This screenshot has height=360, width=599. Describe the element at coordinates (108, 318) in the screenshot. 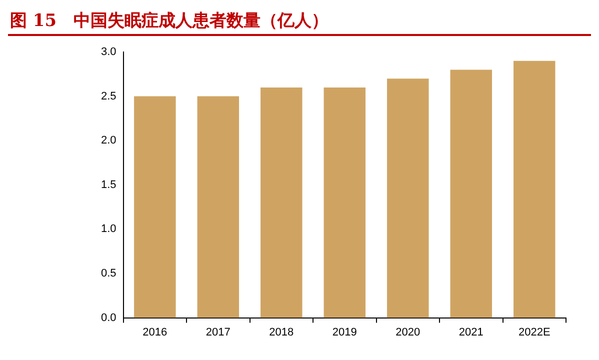

I see `y-tick-label: 0.0` at that location.